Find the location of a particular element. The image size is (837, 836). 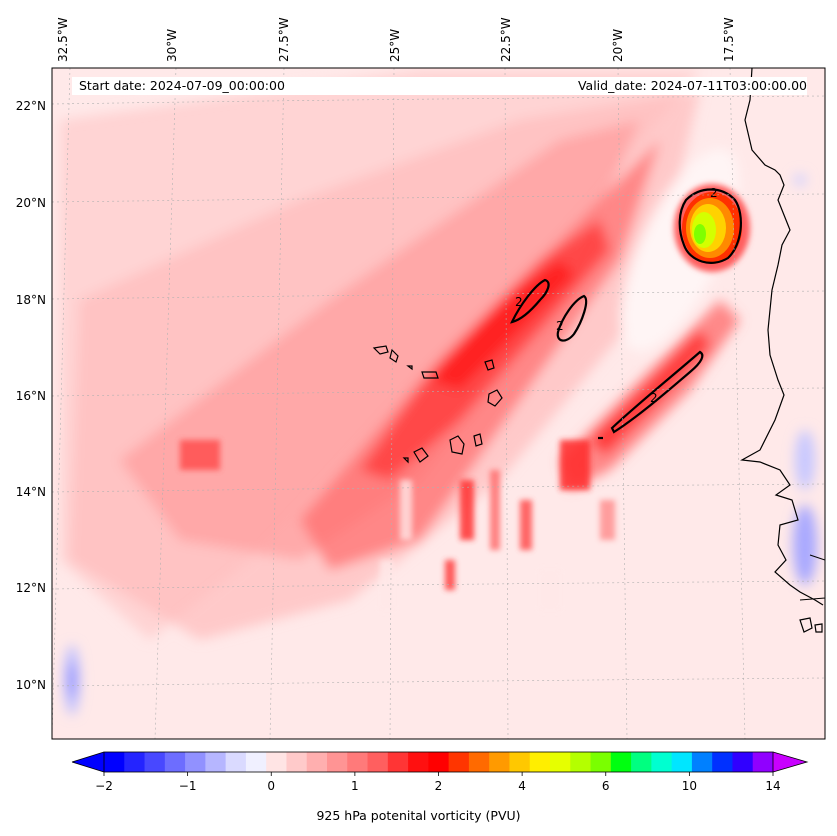

colorbar-tick-label: 2 is located at coordinates (439, 786).